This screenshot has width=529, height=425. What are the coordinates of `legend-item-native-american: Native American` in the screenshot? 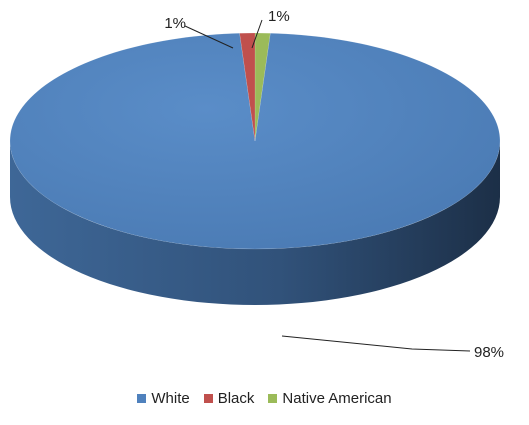 It's located at (330, 398).